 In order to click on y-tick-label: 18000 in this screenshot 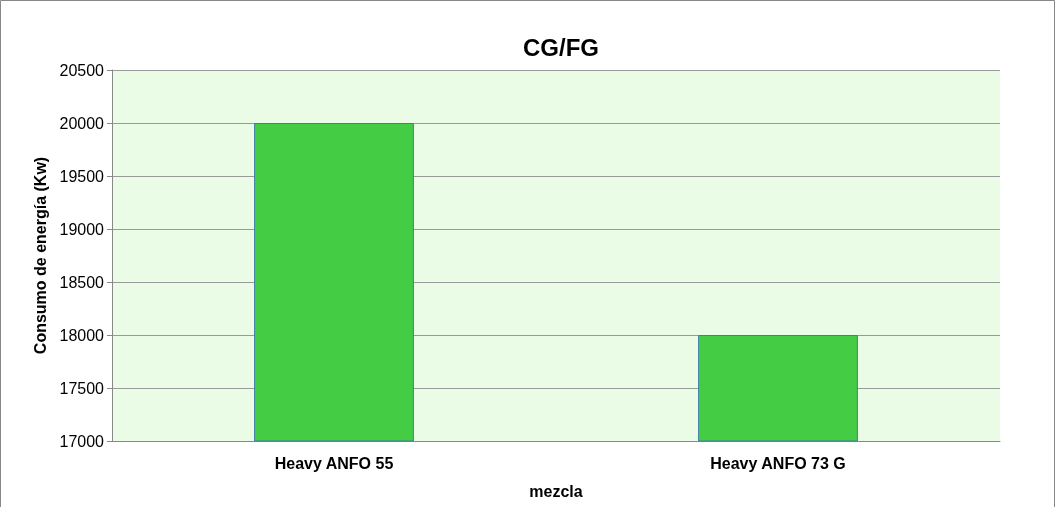, I will do `click(82, 335)`.